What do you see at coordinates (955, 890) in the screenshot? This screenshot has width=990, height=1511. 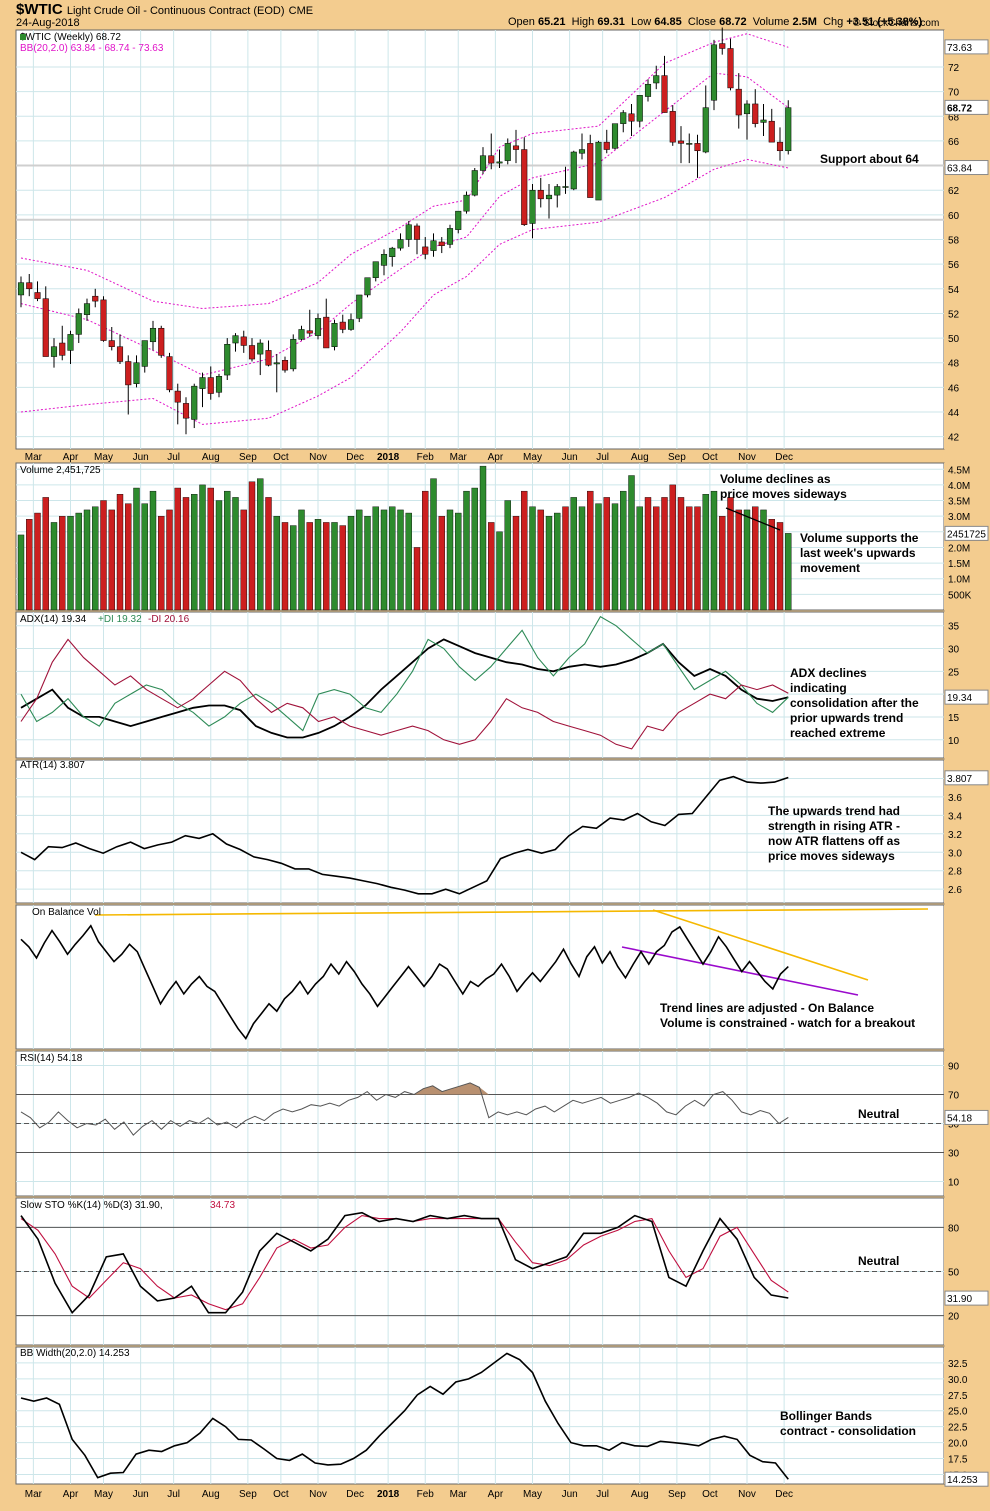 I see `y-tick-label: 2.6` at bounding box center [955, 890].